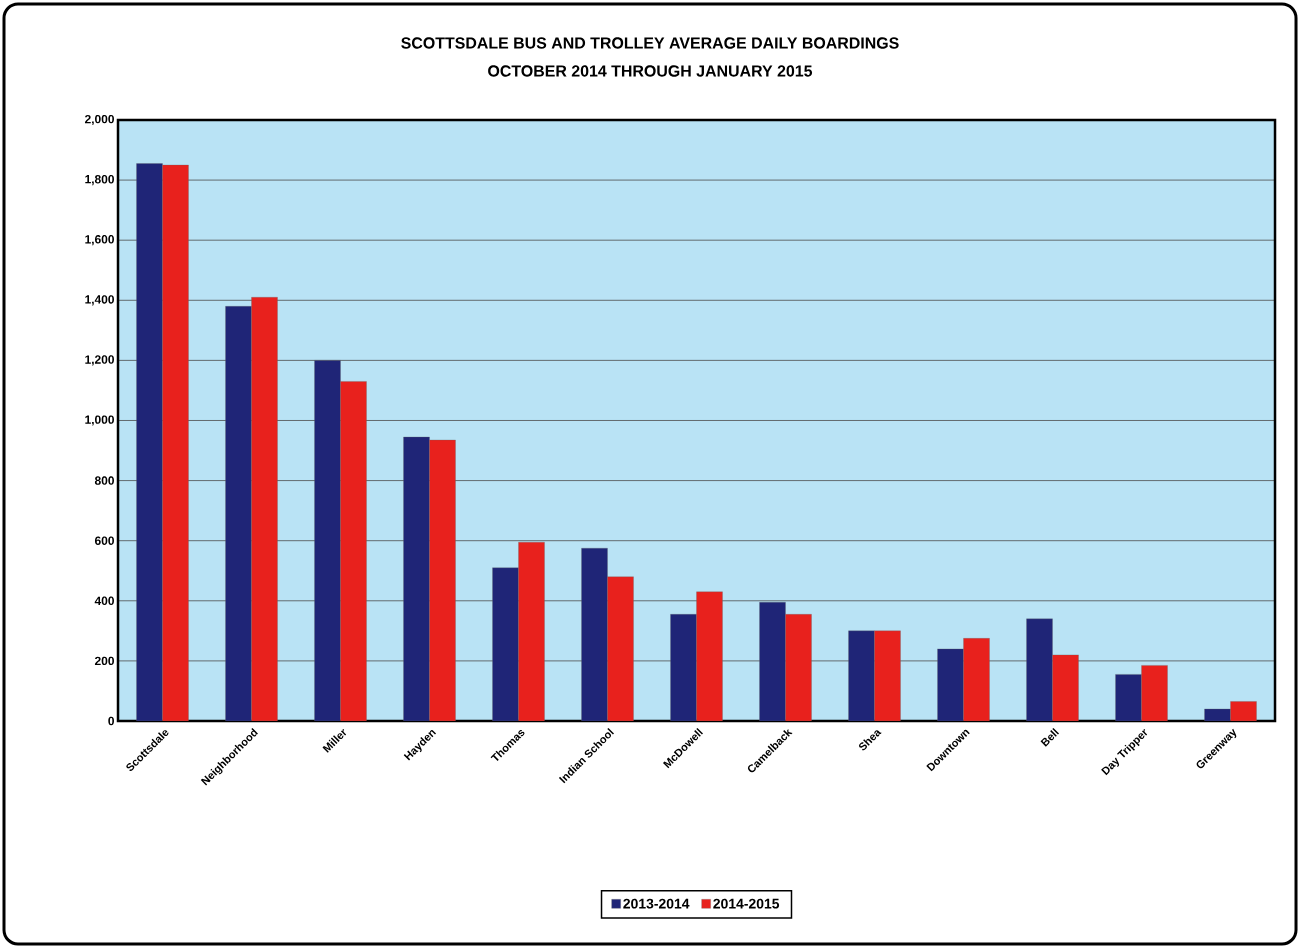 The height and width of the screenshot is (948, 1300). I want to click on y-tick-label: 200, so click(104, 661).